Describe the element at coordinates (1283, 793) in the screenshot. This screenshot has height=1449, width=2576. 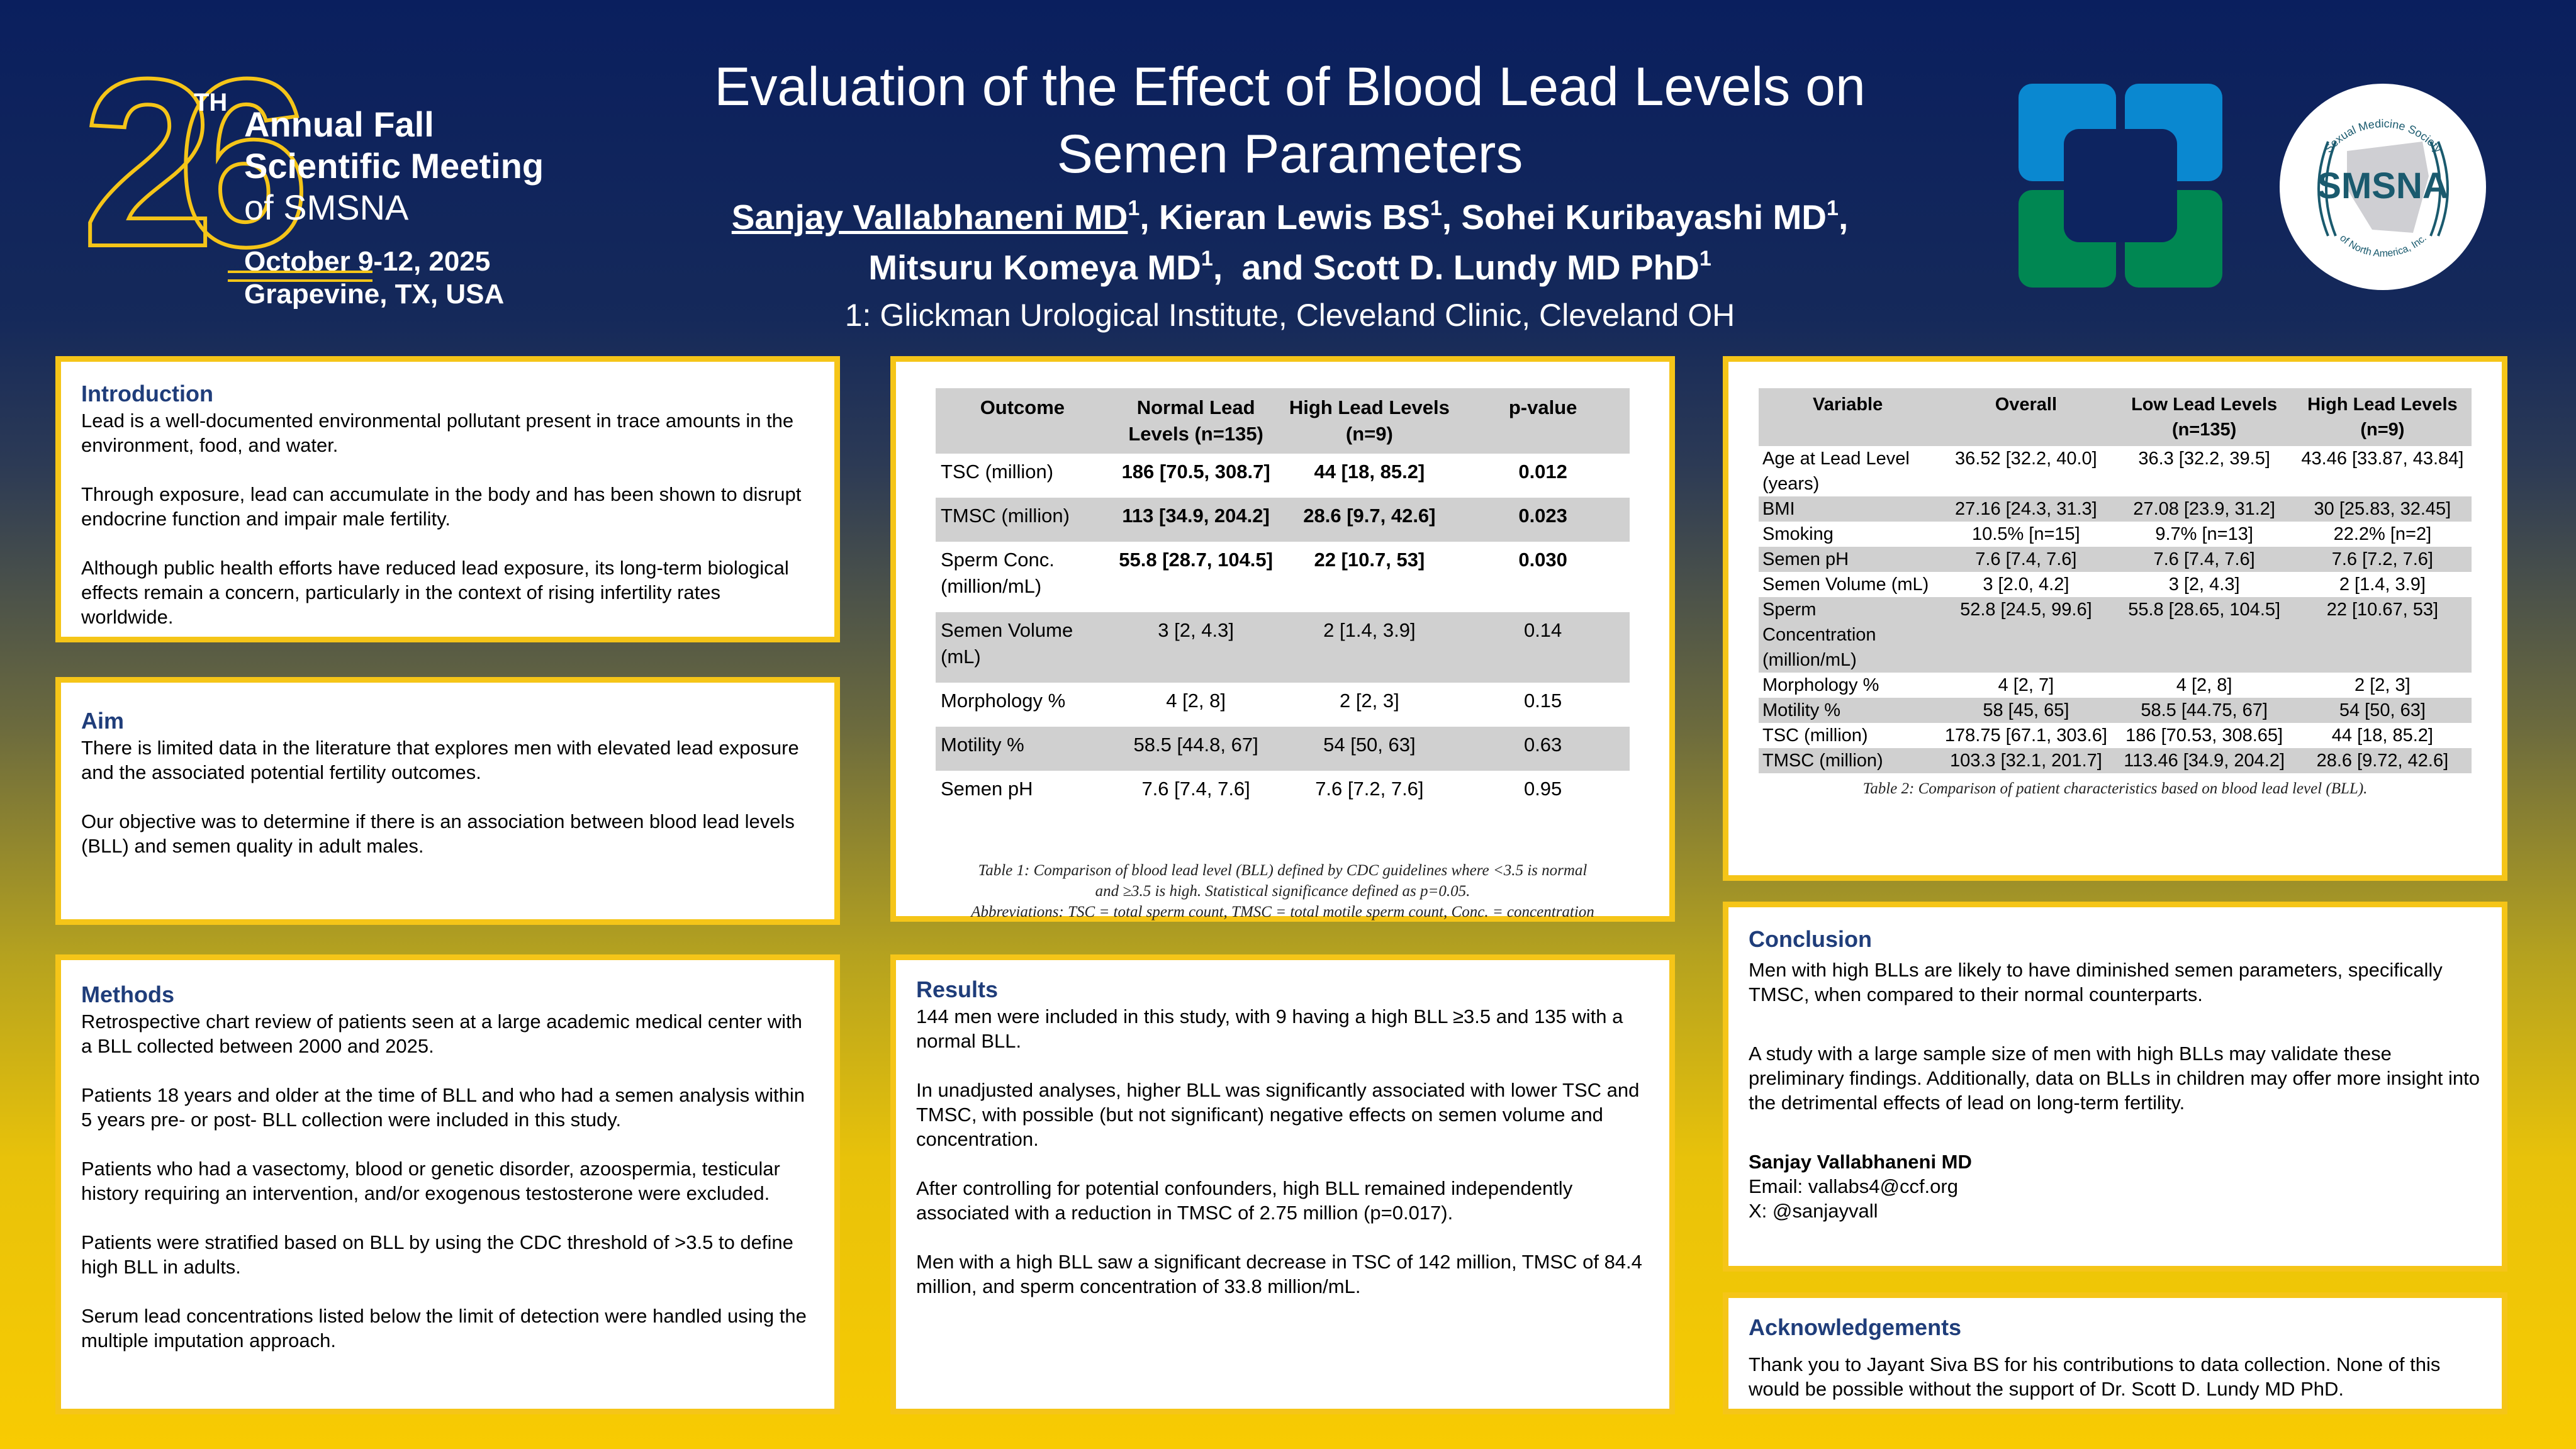
I see `table-row: Semen pH 7.6 [7.4, 7.6] 7.6 [7.2, 7.6] 0.95` at that location.